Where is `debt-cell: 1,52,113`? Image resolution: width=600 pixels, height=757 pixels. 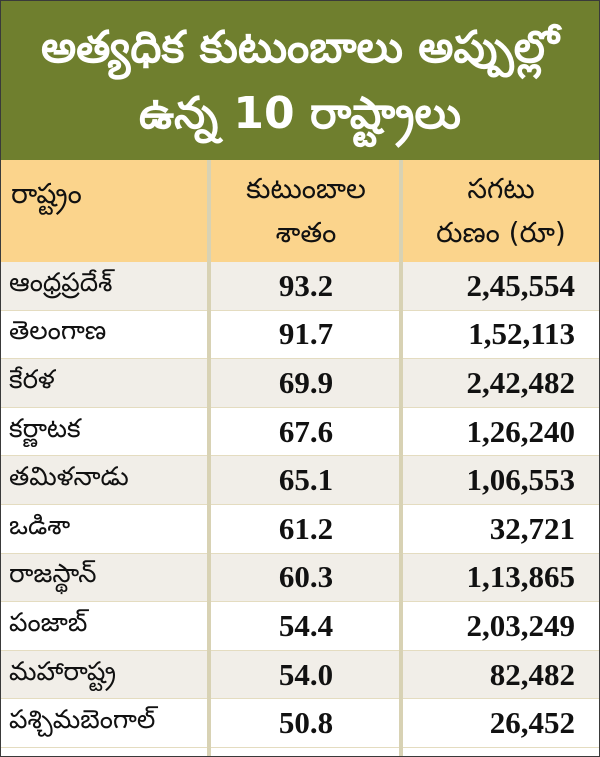
debt-cell: 1,52,113 is located at coordinates (521, 334).